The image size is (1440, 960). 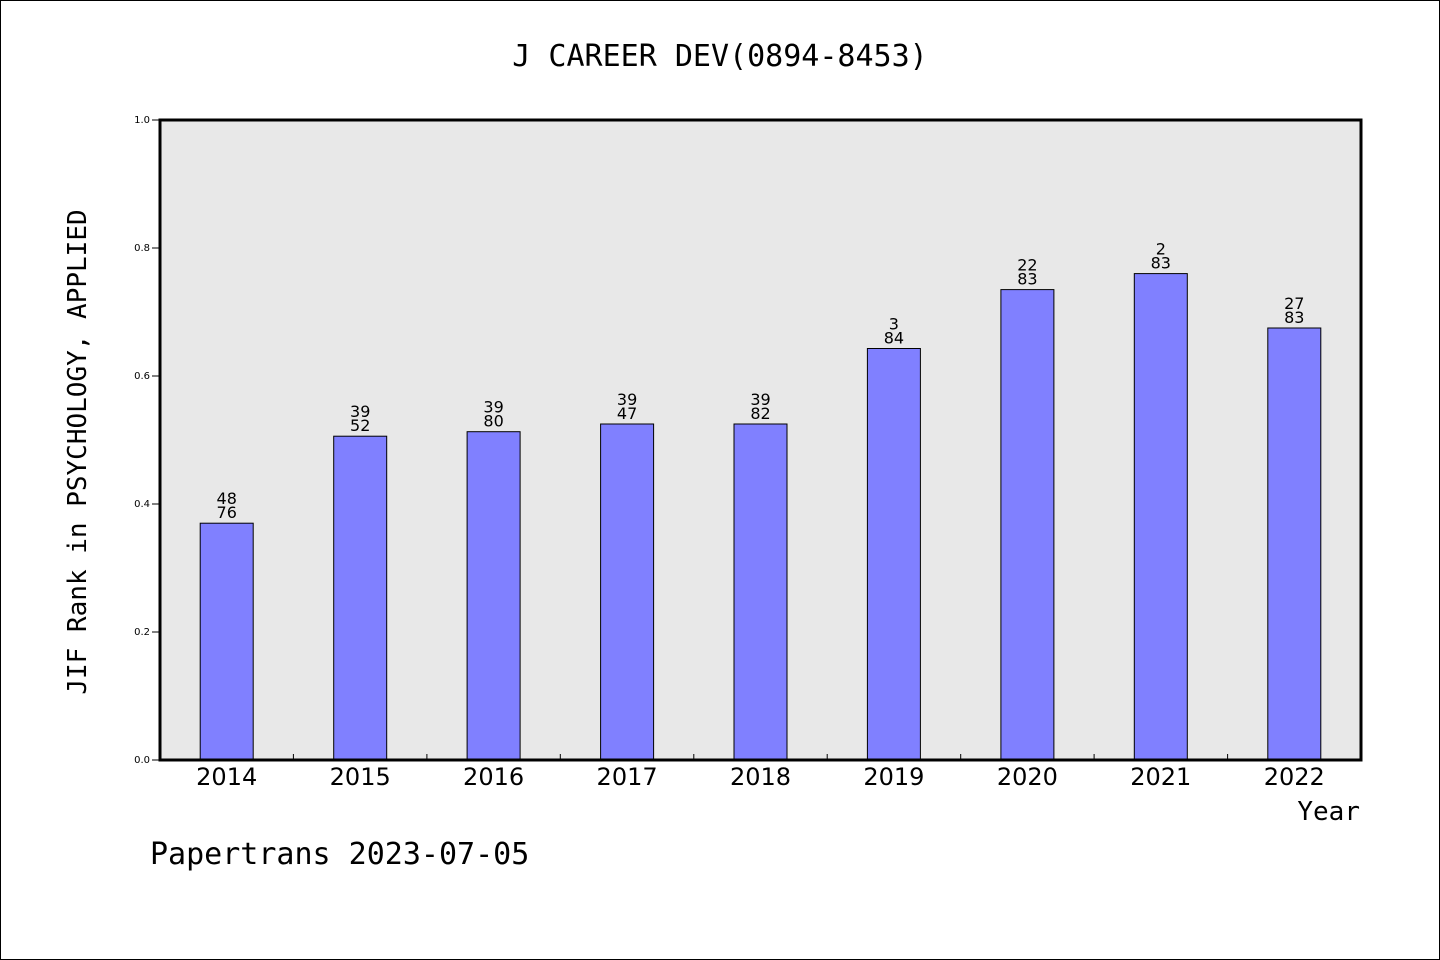 I want to click on bar-2016, so click(x=493, y=596).